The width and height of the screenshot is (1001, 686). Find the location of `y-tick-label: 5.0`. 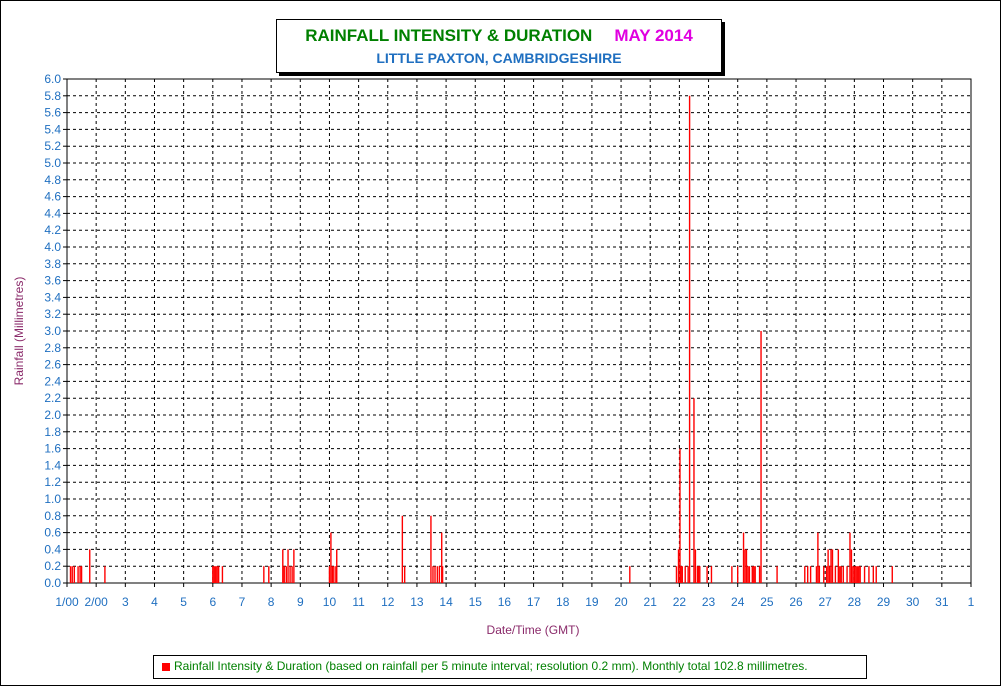

y-tick-label: 5.0 is located at coordinates (52, 163).